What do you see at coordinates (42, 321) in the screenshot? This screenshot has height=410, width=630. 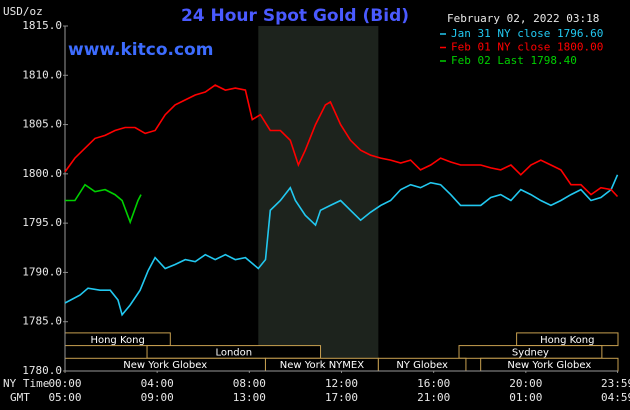 I see `y-tick-label: 1785.0` at bounding box center [42, 321].